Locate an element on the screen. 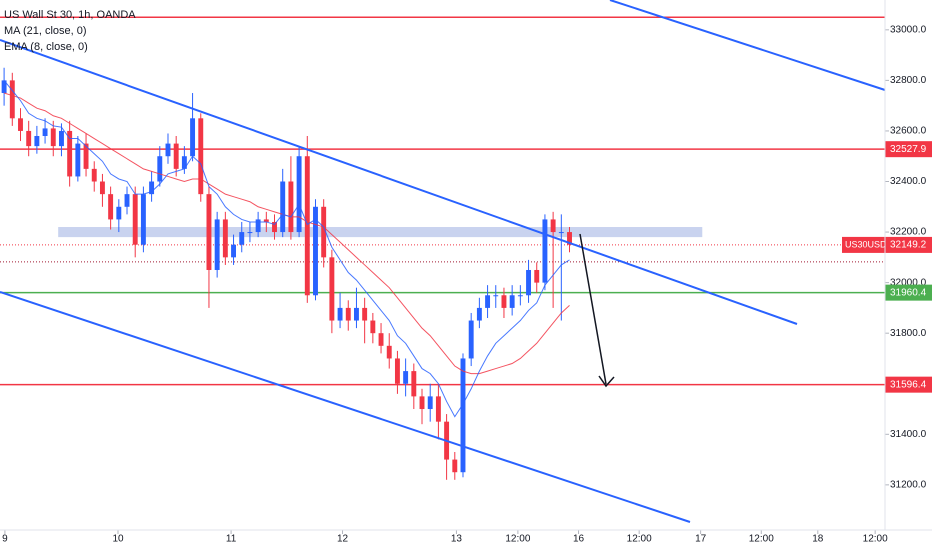 Image resolution: width=932 pixels, height=550 pixels. y-tick-label: 33000.0 is located at coordinates (908, 29).